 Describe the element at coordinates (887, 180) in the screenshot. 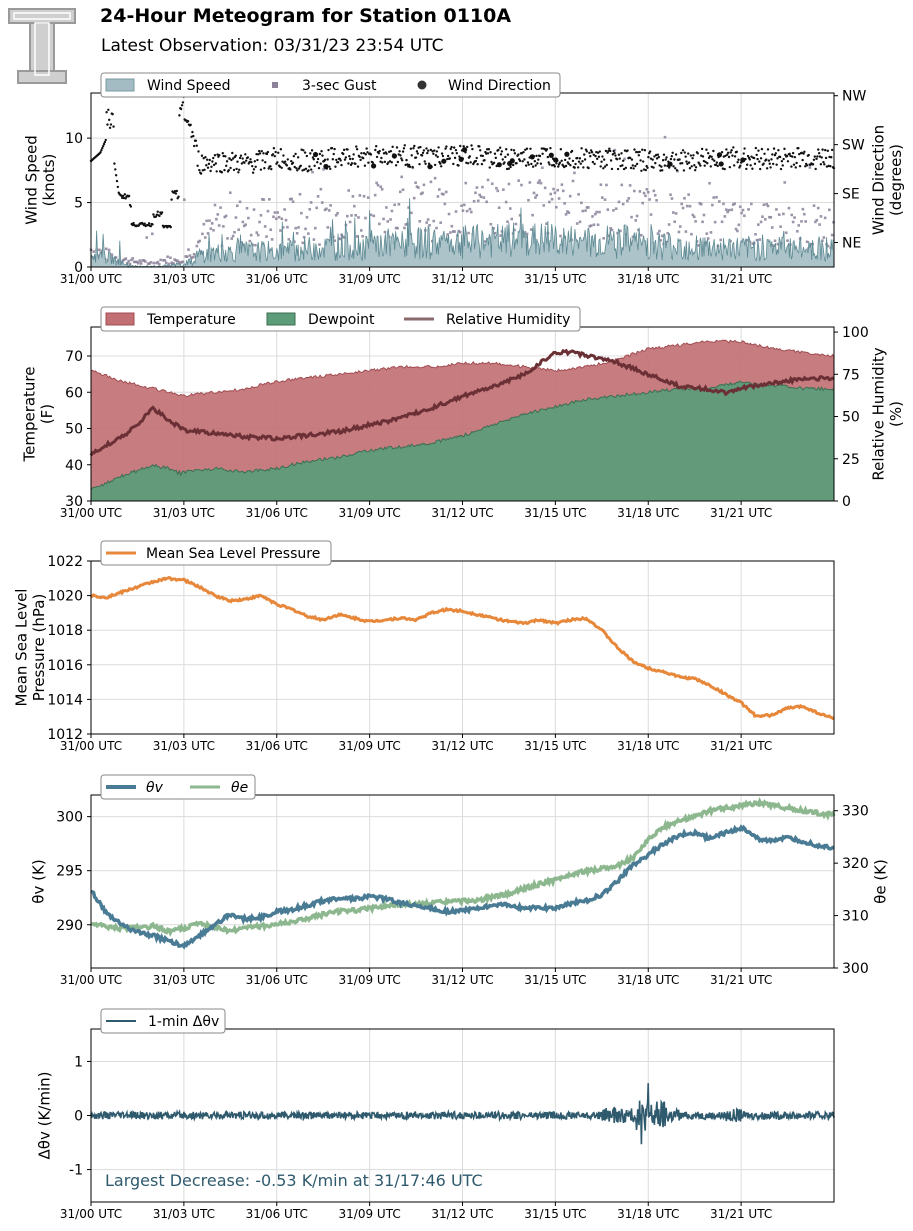

I see `y2-axis-label: Wind Direction (degrees)` at that location.